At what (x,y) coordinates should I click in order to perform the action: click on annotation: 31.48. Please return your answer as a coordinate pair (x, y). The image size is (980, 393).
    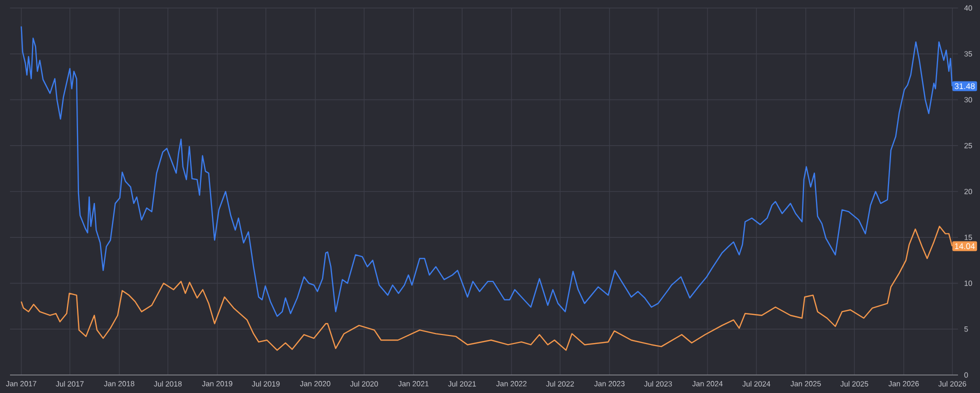
    Looking at the image, I should click on (964, 86).